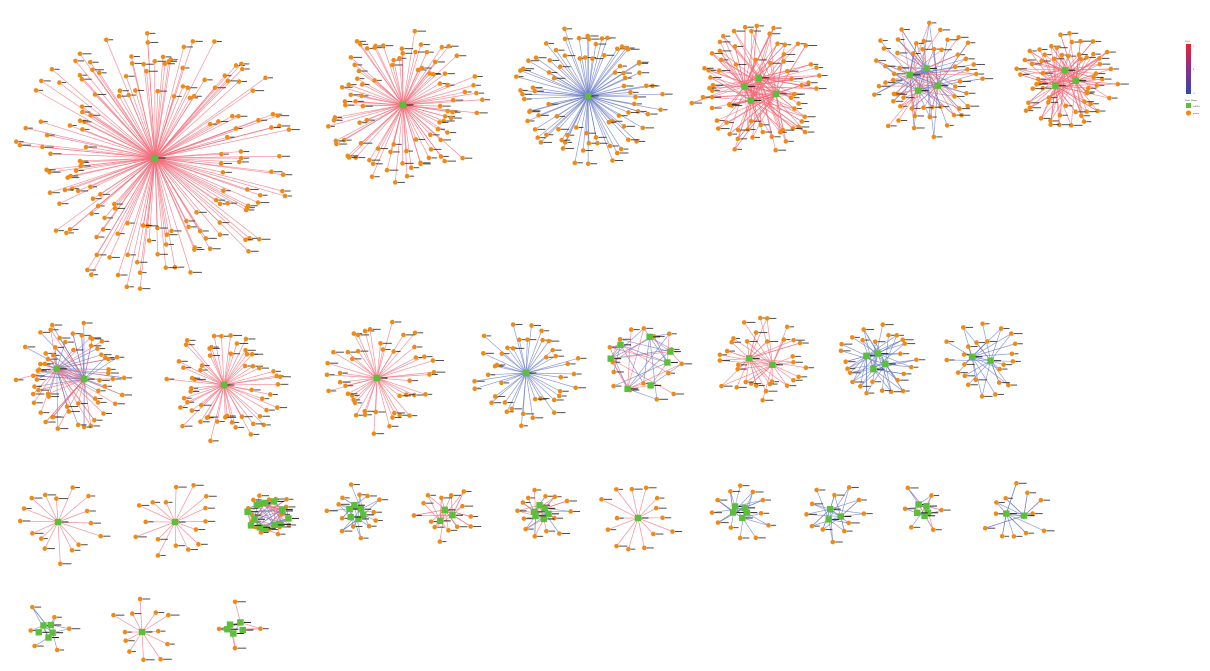 The height and width of the screenshot is (671, 1210). I want to click on protein-nodes, so click(145, 629).